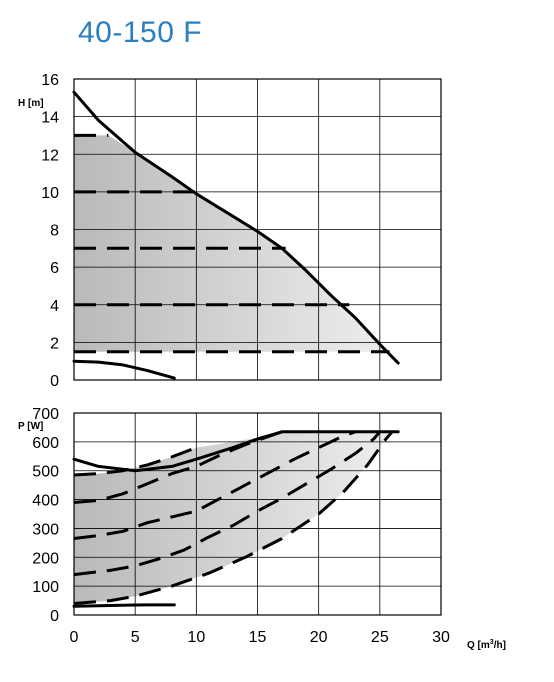 This screenshot has width=554, height=682. Describe the element at coordinates (124, 605) in the screenshot. I see `power-series-min-curve` at that location.